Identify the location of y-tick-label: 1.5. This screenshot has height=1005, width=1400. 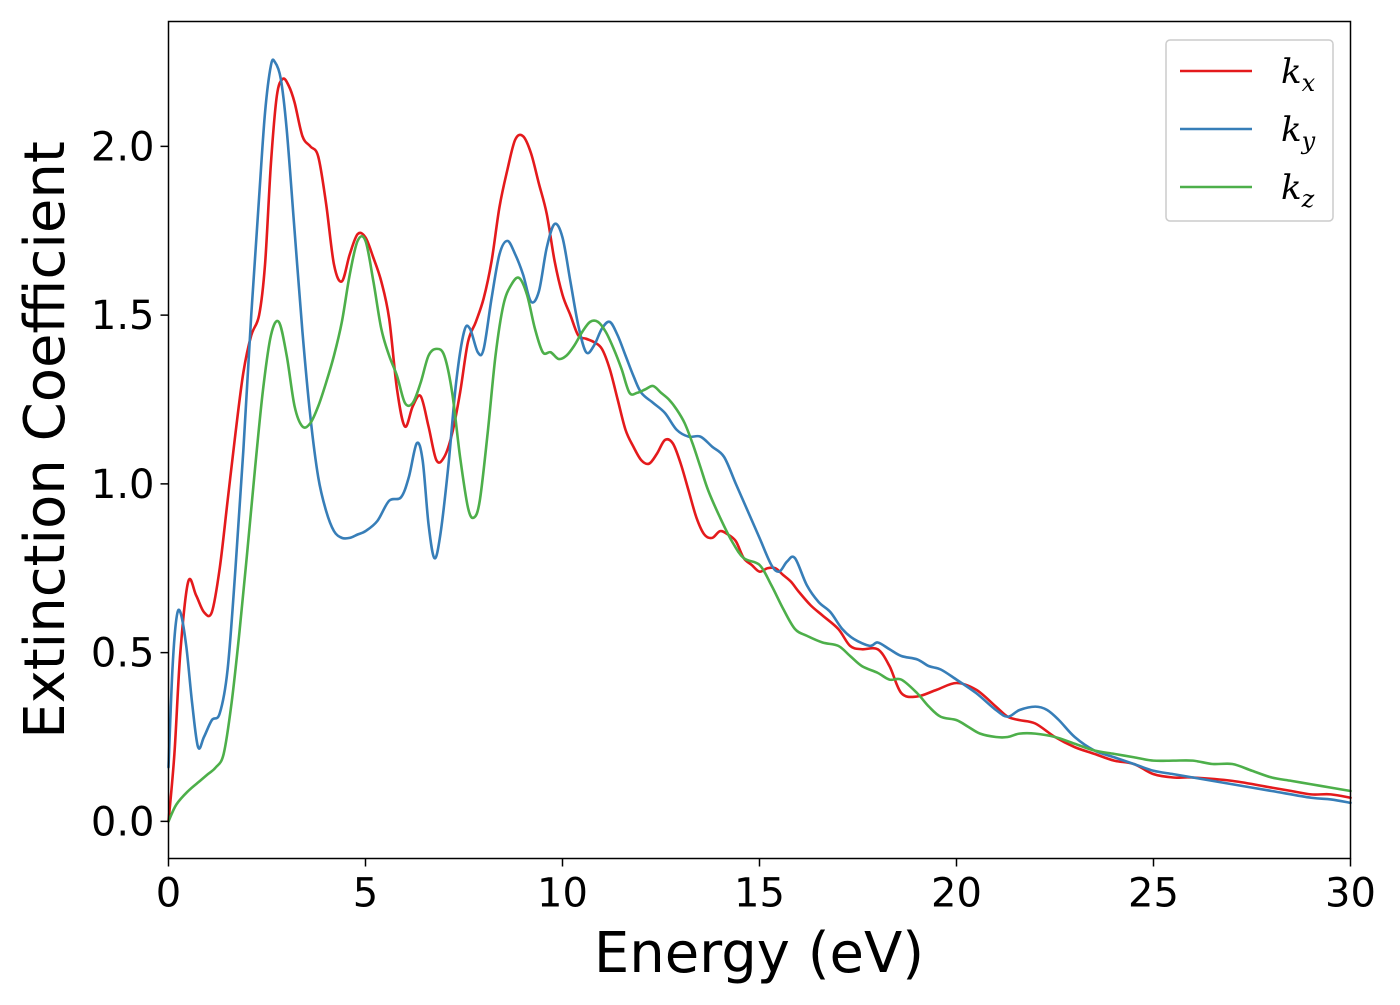
(123, 316).